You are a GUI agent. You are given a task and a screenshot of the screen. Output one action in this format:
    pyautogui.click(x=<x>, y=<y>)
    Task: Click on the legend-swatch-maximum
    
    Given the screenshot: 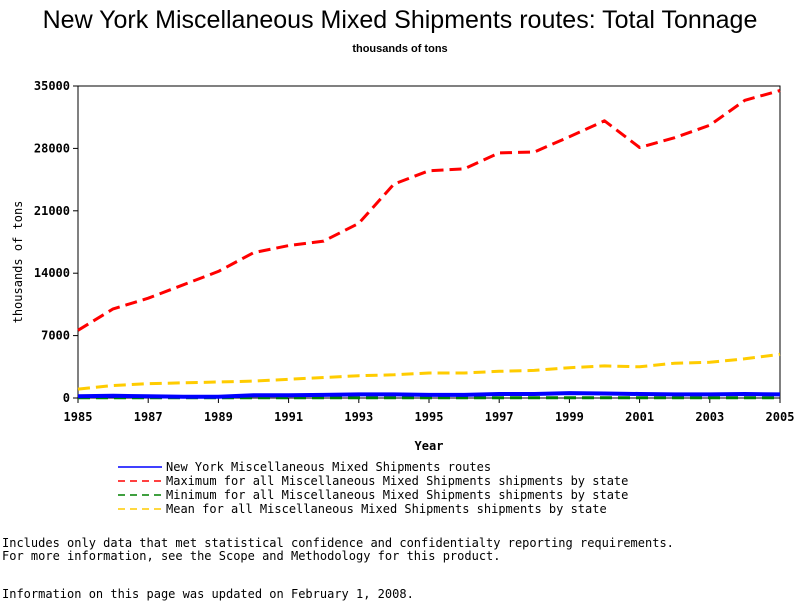 What is the action you would take?
    pyautogui.click(x=140, y=481)
    